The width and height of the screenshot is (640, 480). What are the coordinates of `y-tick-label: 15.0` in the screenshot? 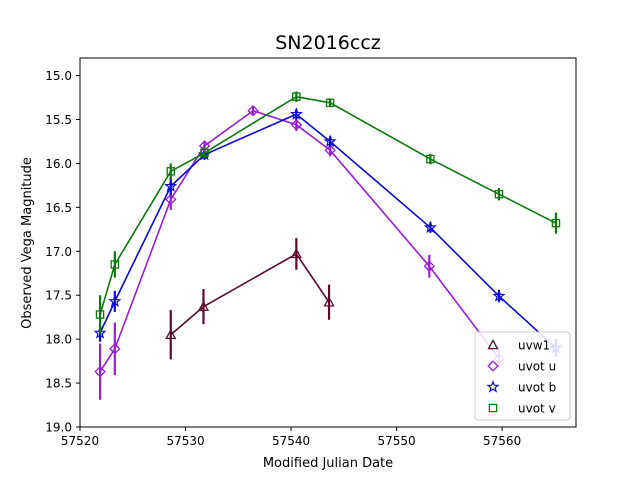 It's located at (58, 76).